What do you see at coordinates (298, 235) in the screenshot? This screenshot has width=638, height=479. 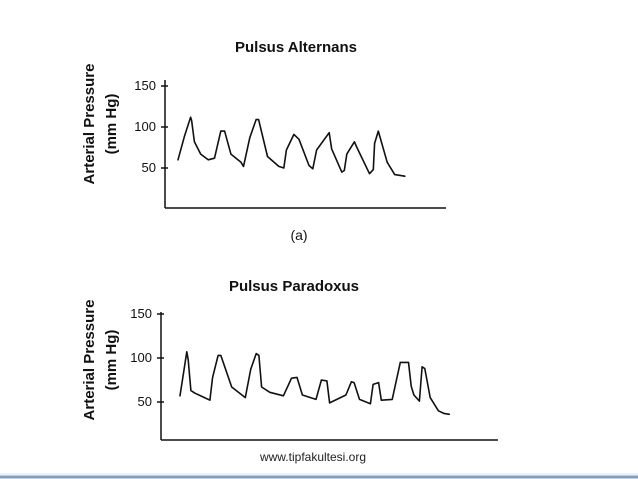 I see `chart-caption: (a)` at bounding box center [298, 235].